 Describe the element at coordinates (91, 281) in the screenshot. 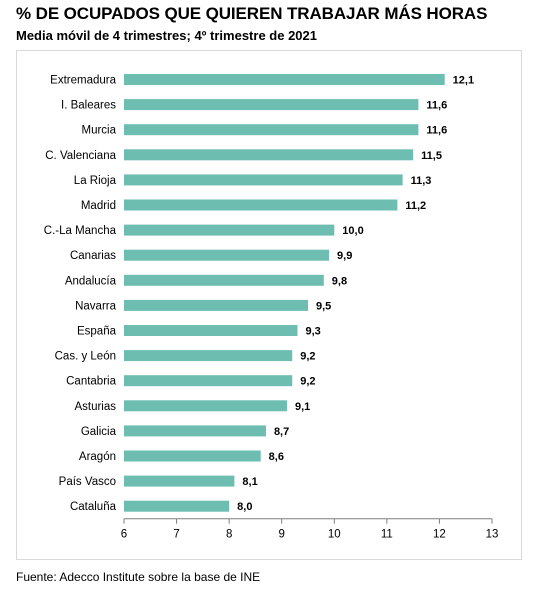

I see `category-label: Andalucía` at that location.